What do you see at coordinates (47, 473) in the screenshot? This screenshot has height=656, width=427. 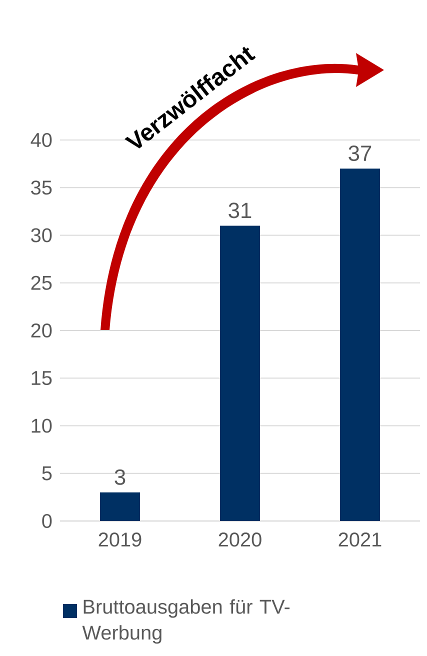 I see `y-tick-label: 5` at bounding box center [47, 473].